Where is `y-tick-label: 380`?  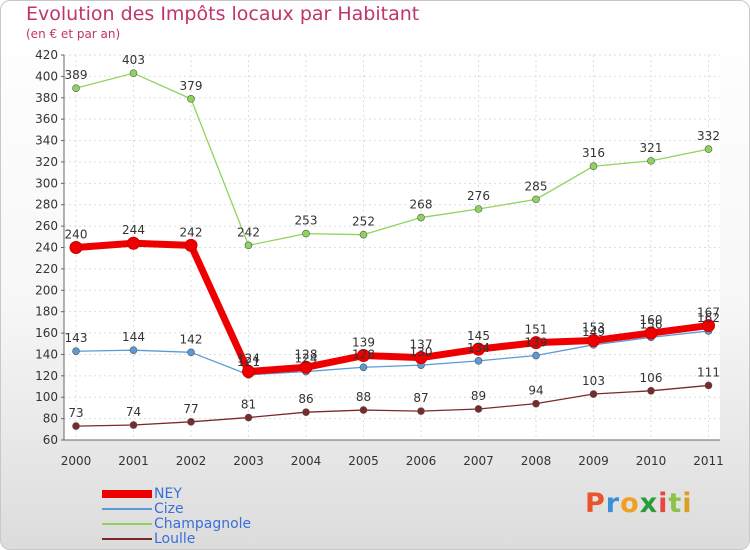
y-tick-label: 380 is located at coordinates (46, 98).